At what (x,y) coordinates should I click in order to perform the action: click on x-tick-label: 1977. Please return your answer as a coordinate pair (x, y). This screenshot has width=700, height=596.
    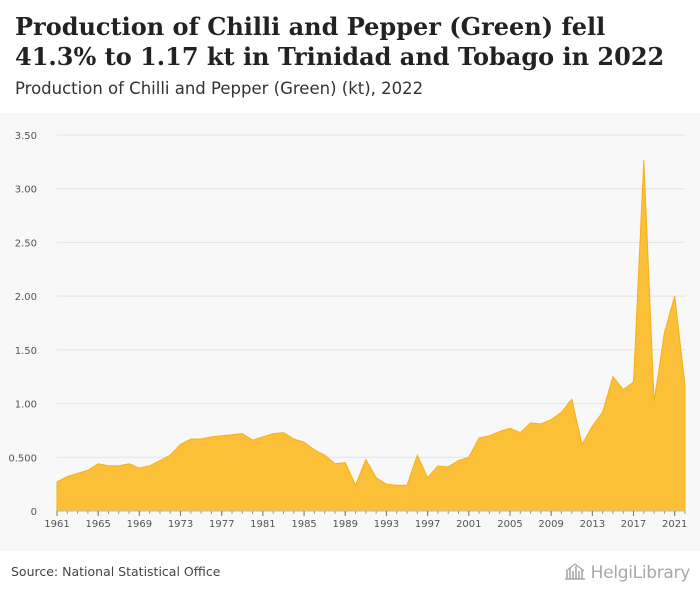
    Looking at the image, I should click on (221, 524).